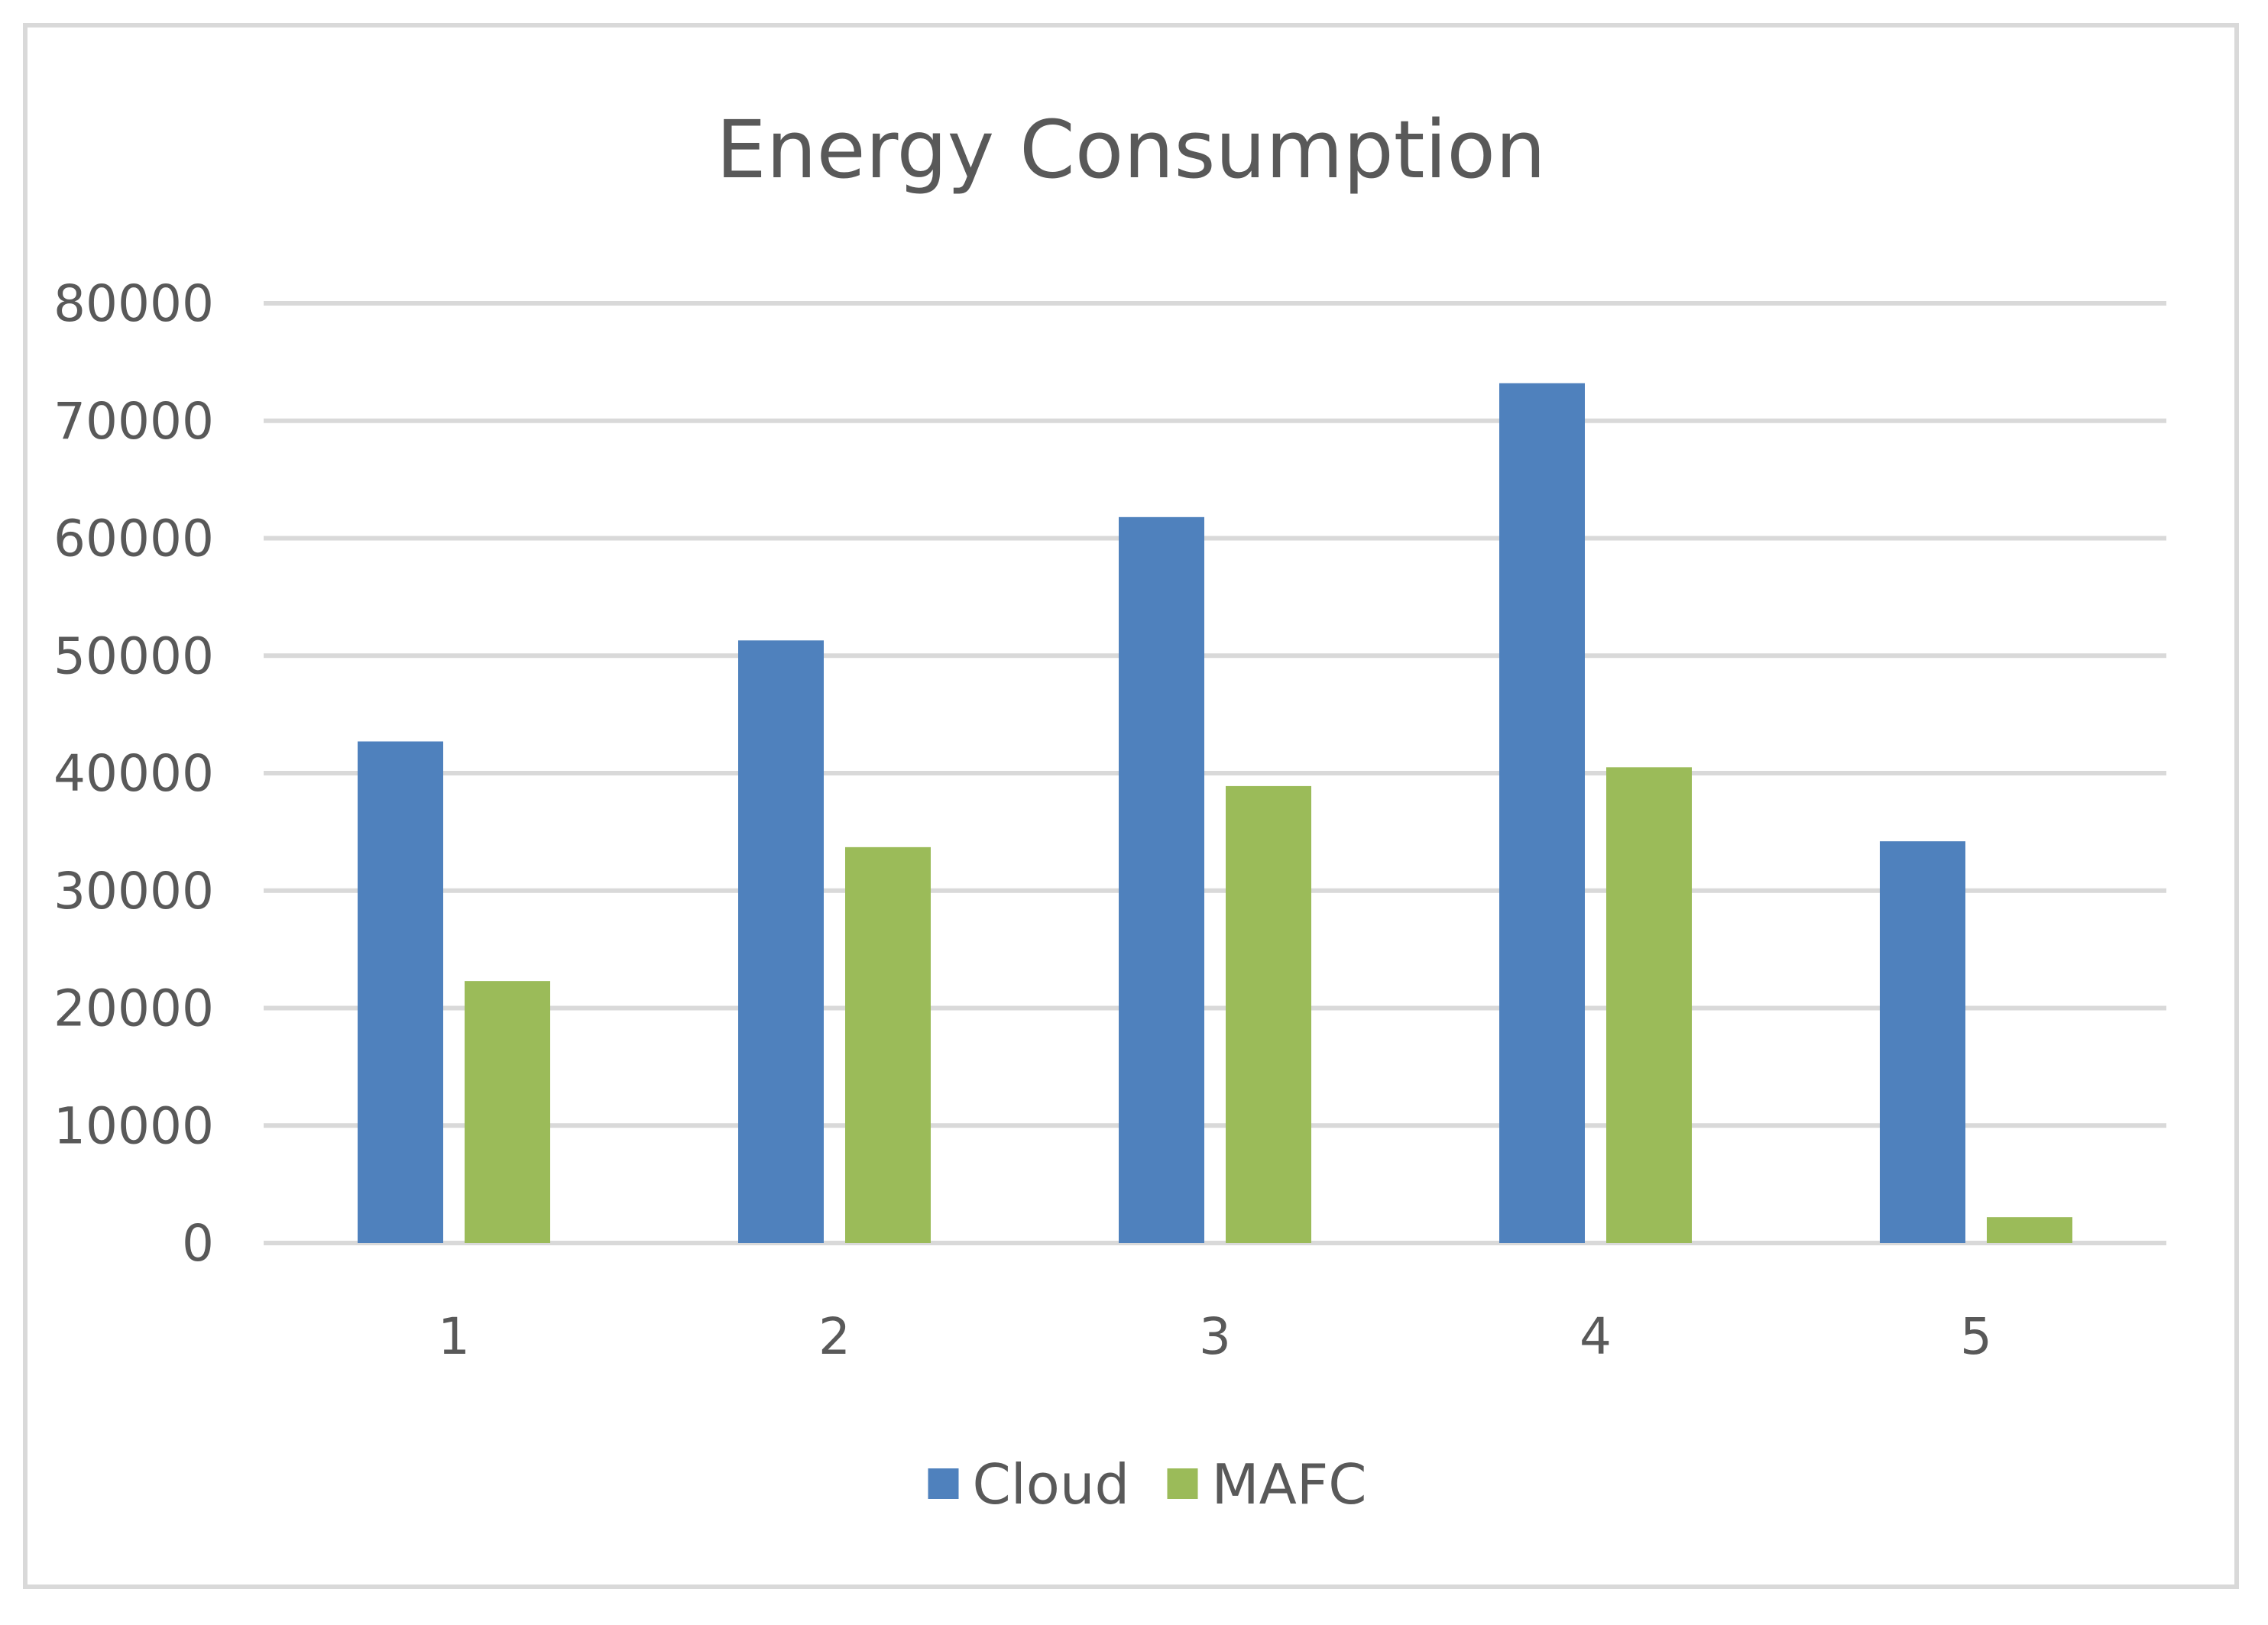 This screenshot has height=1625, width=2268. What do you see at coordinates (133, 891) in the screenshot?
I see `y-tick-label: 30000` at bounding box center [133, 891].